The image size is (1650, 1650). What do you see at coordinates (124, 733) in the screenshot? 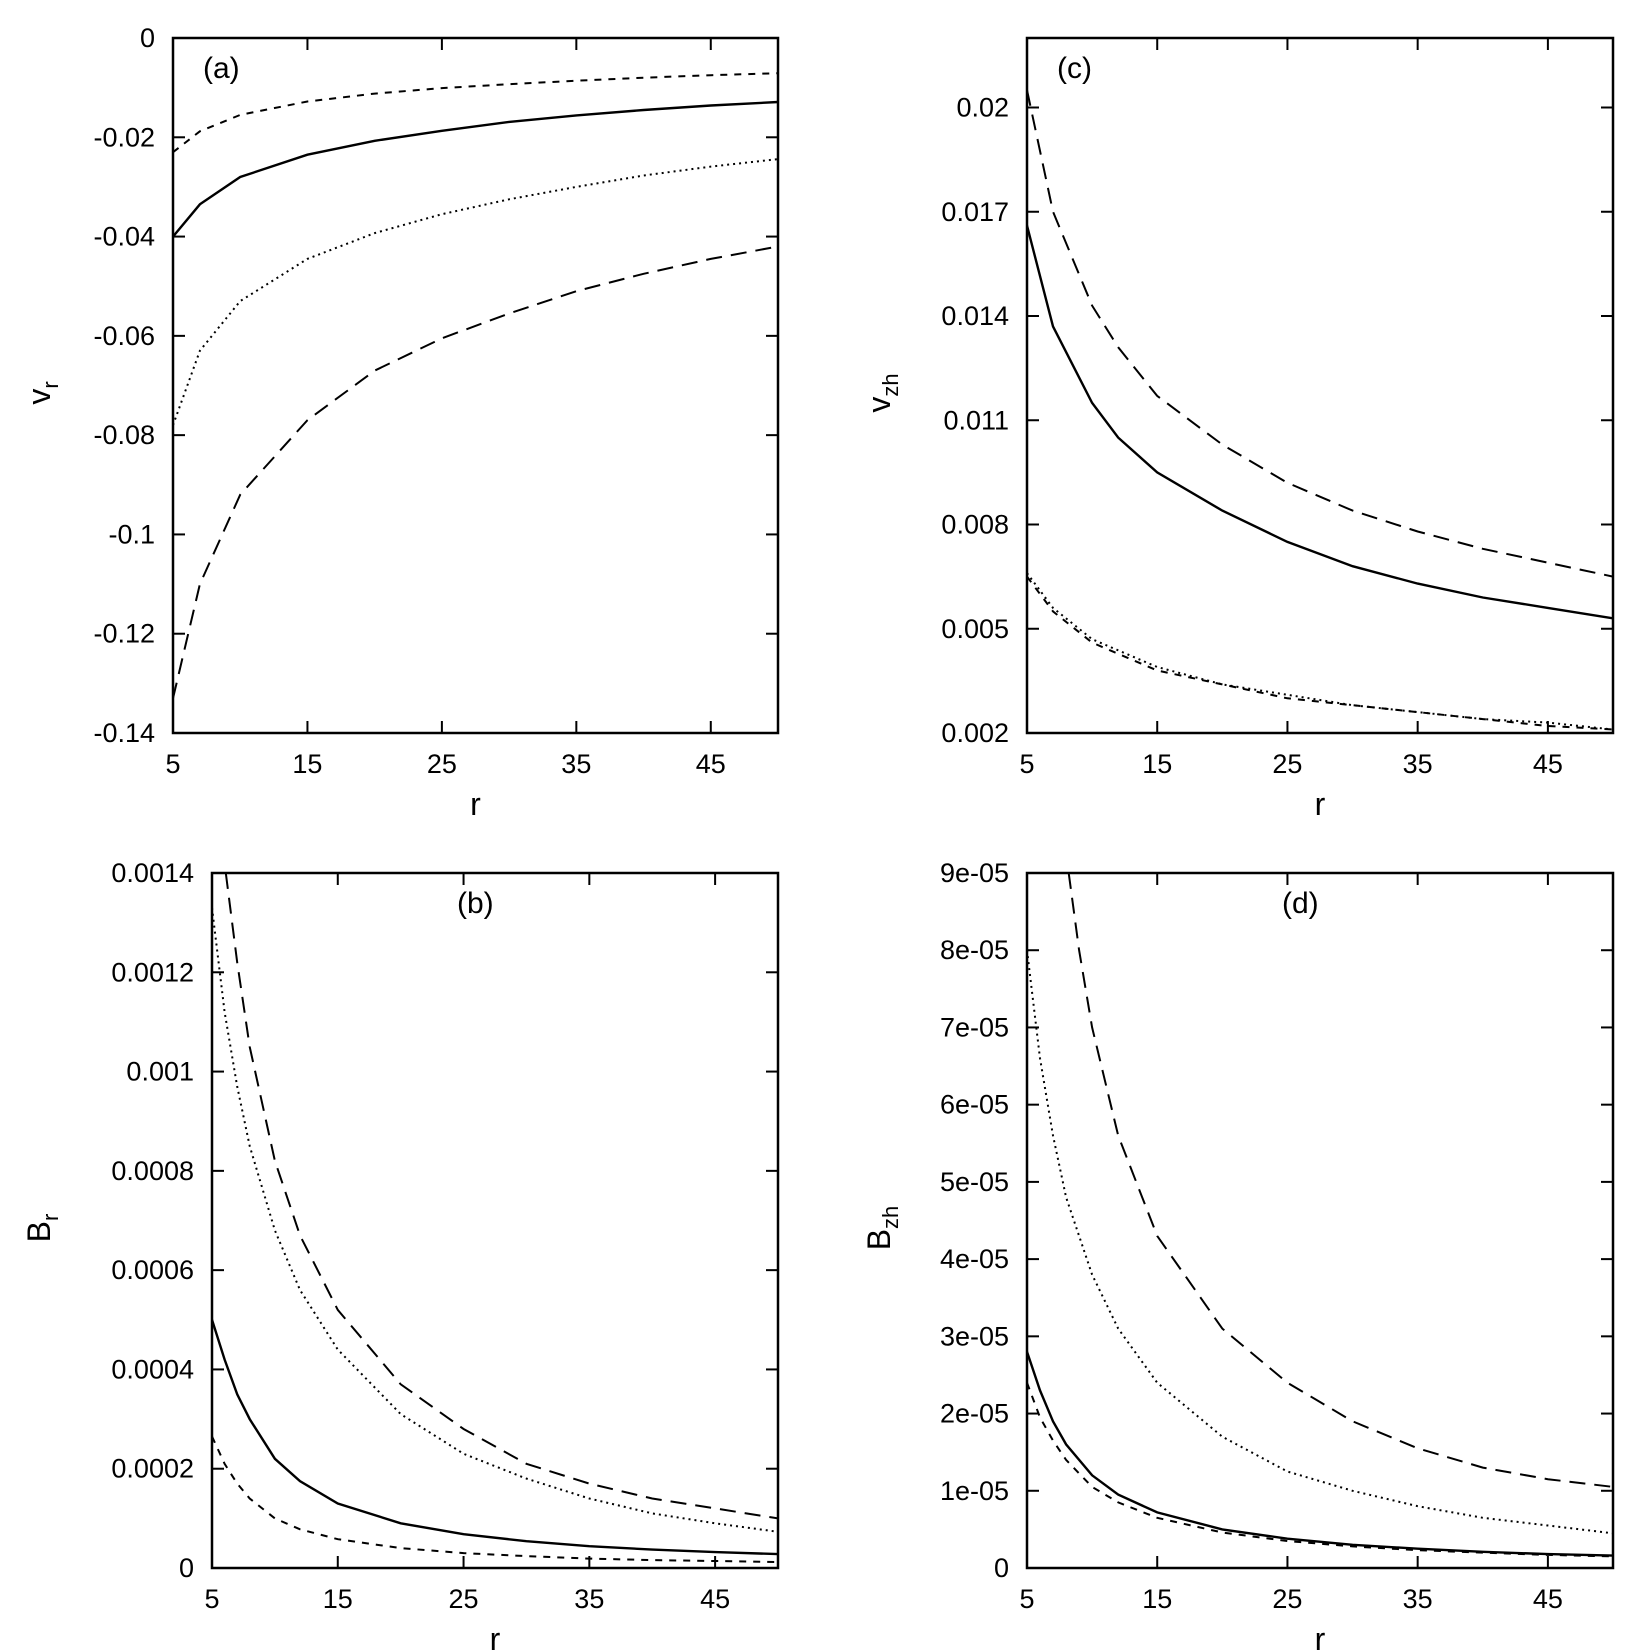
I see `y-tick-label: -0.14` at bounding box center [124, 733].